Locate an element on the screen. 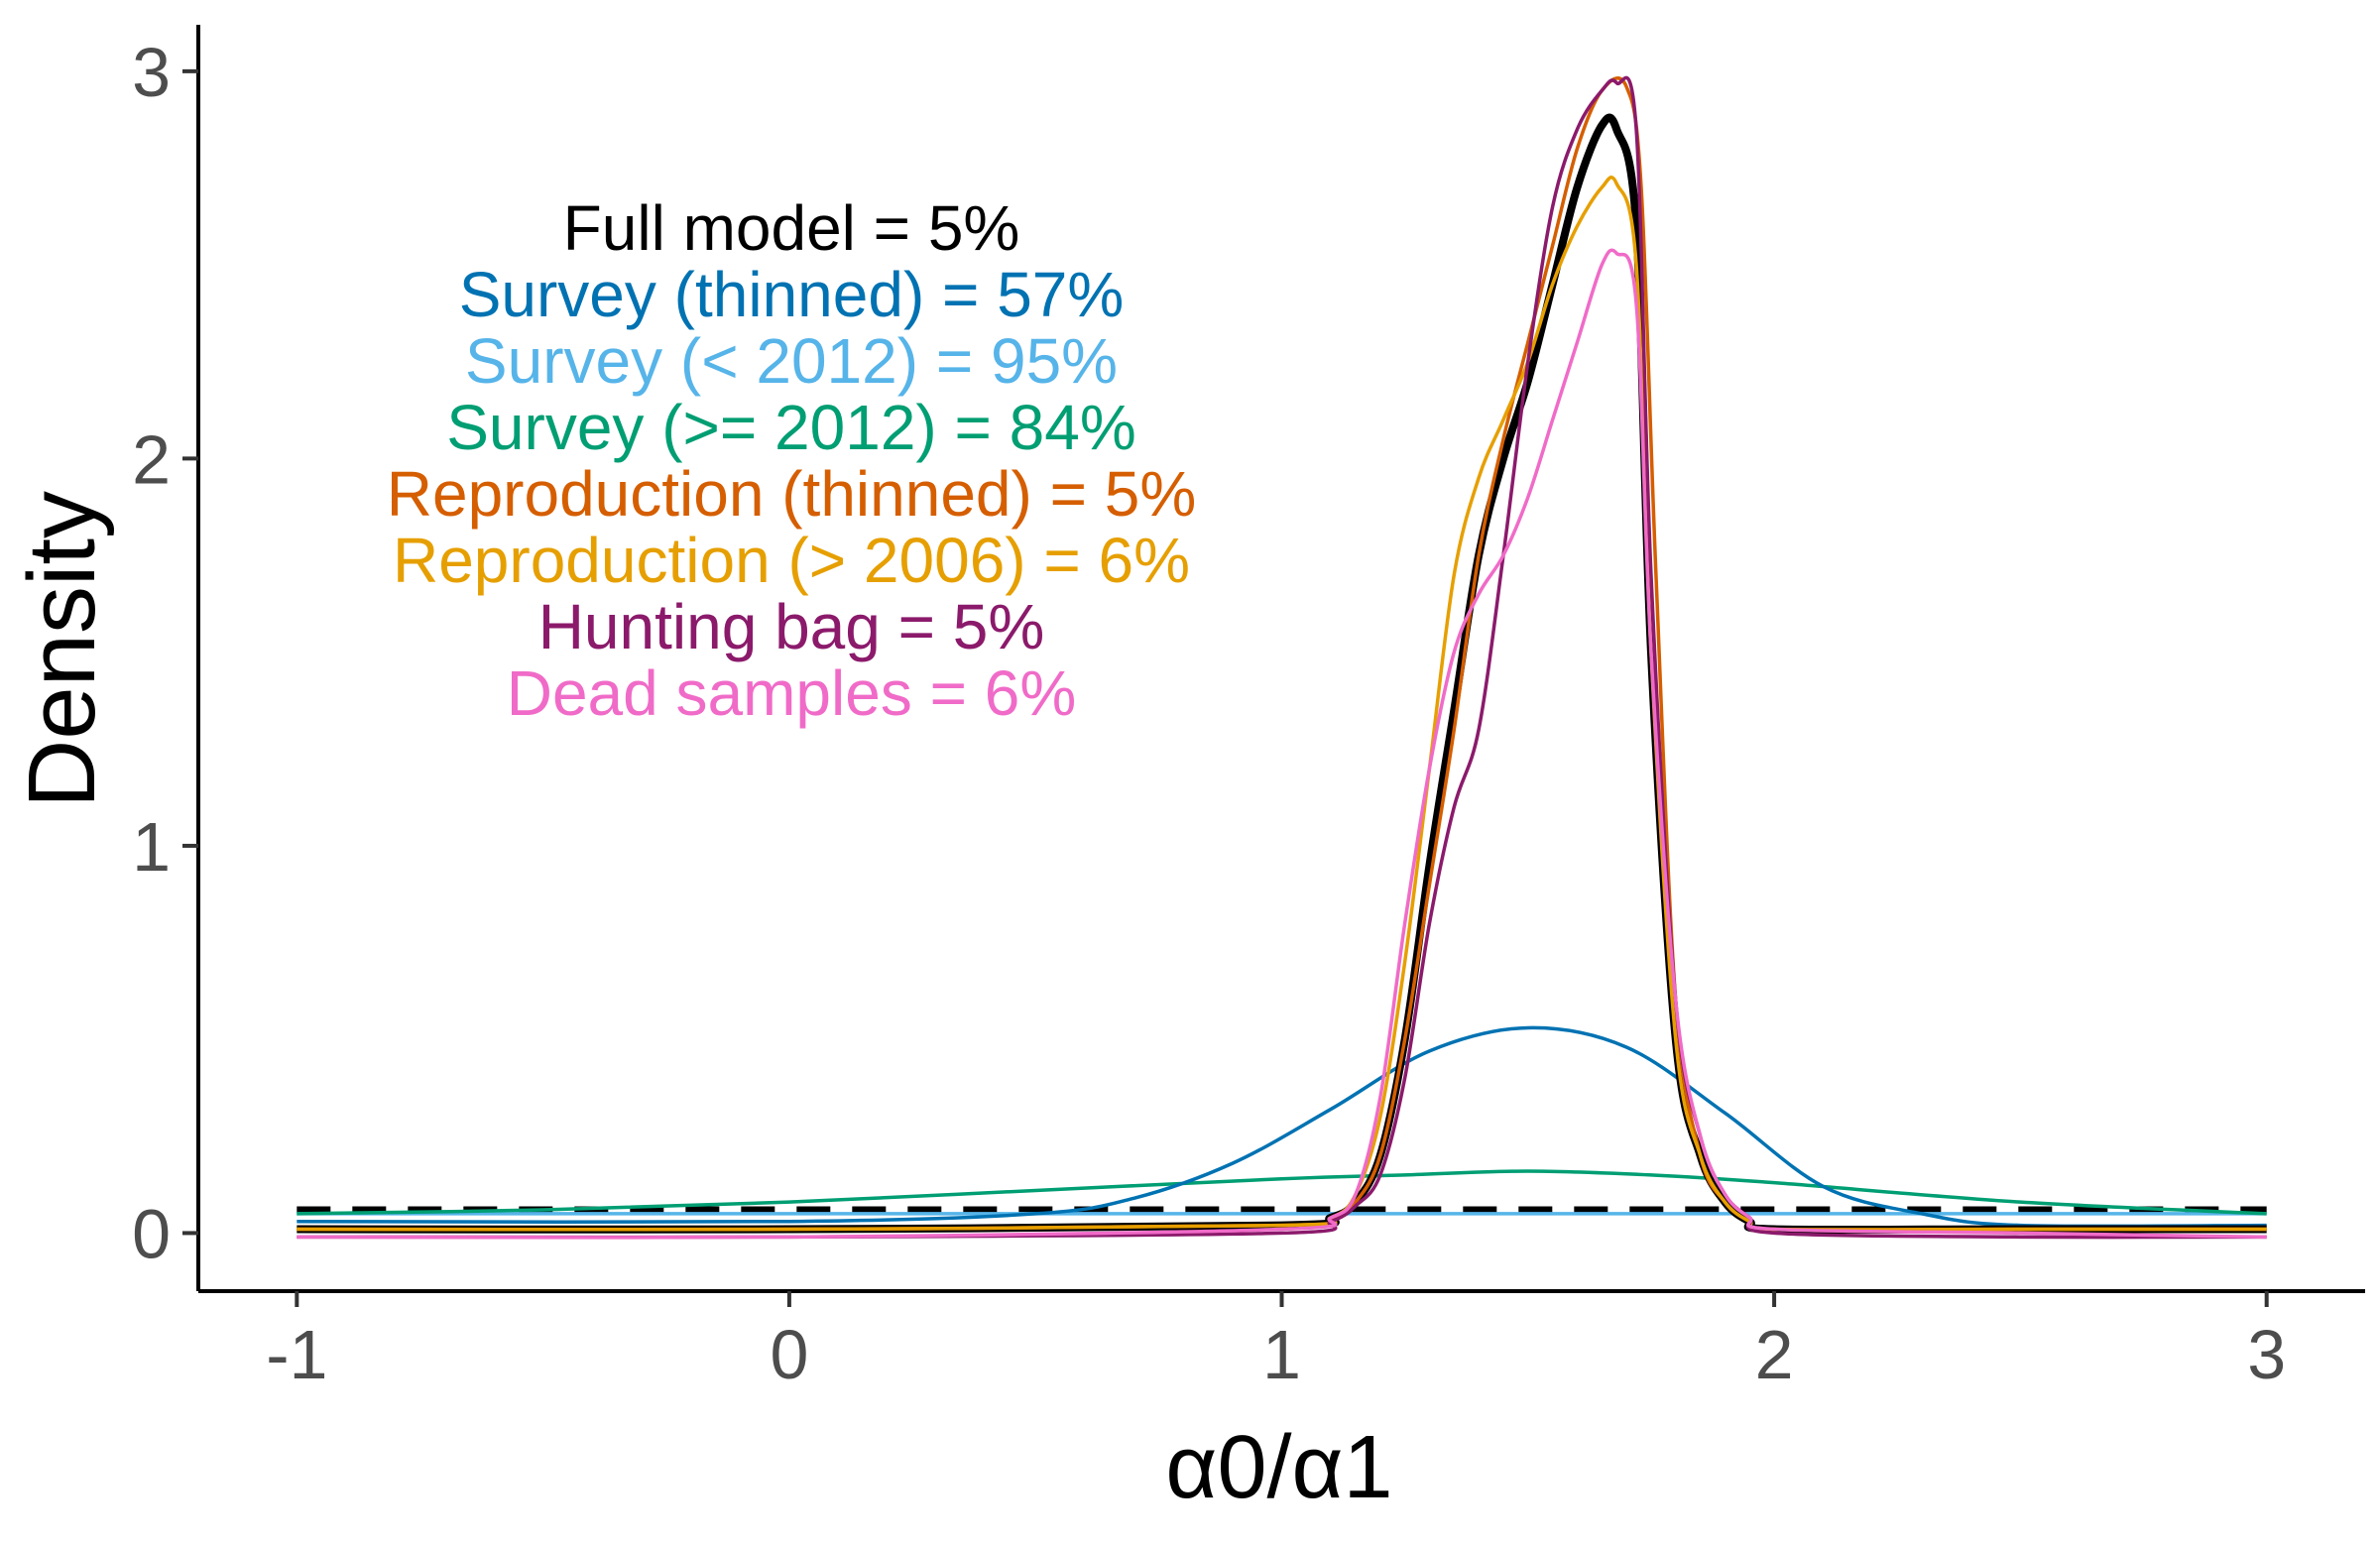  legend-annotation-0: Full model = 5% is located at coordinates (791, 228).